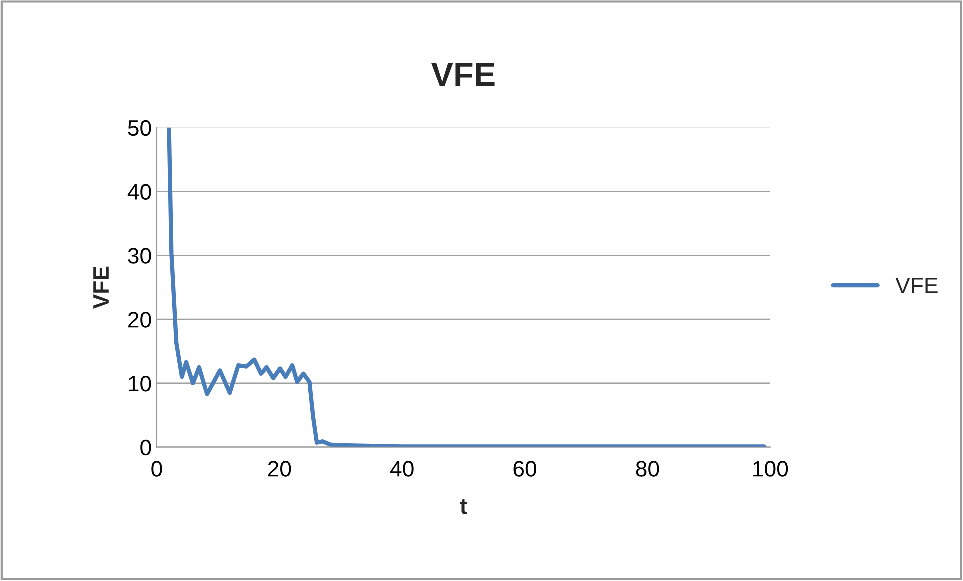 The height and width of the screenshot is (581, 963). I want to click on legend-label: VFE, so click(917, 286).